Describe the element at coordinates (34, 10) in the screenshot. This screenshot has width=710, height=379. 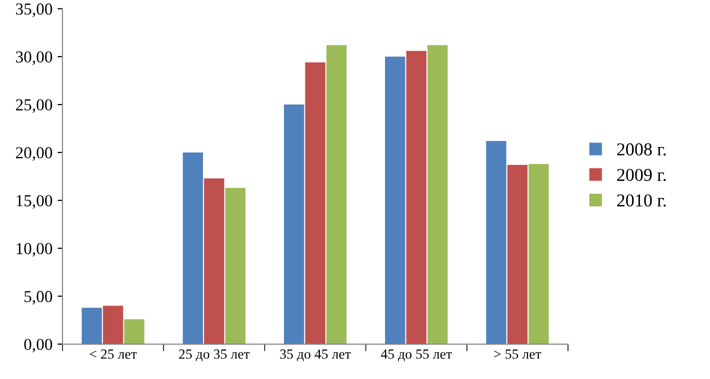
I see `y-tick-label: 35,00` at that location.